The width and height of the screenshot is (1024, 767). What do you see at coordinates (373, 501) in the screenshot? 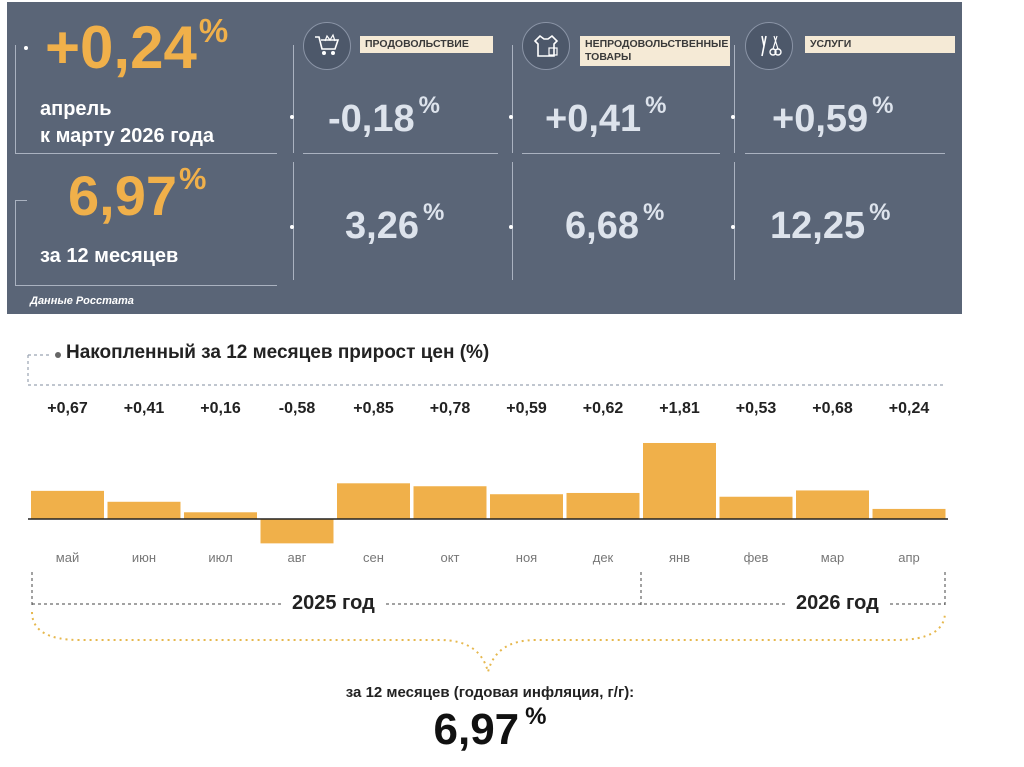
I see `bar-сен` at bounding box center [373, 501].